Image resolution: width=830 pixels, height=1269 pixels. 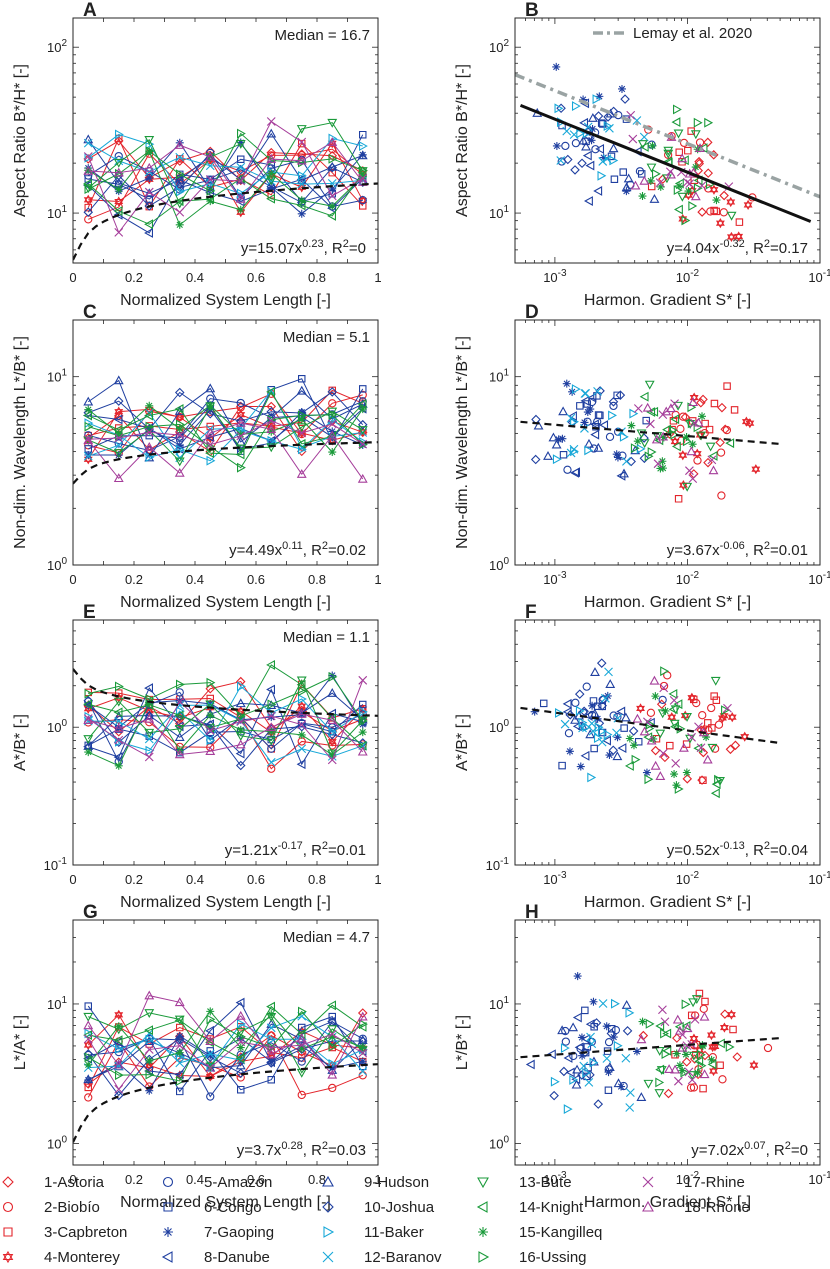 I want to click on plot-area, so click(x=225, y=716).